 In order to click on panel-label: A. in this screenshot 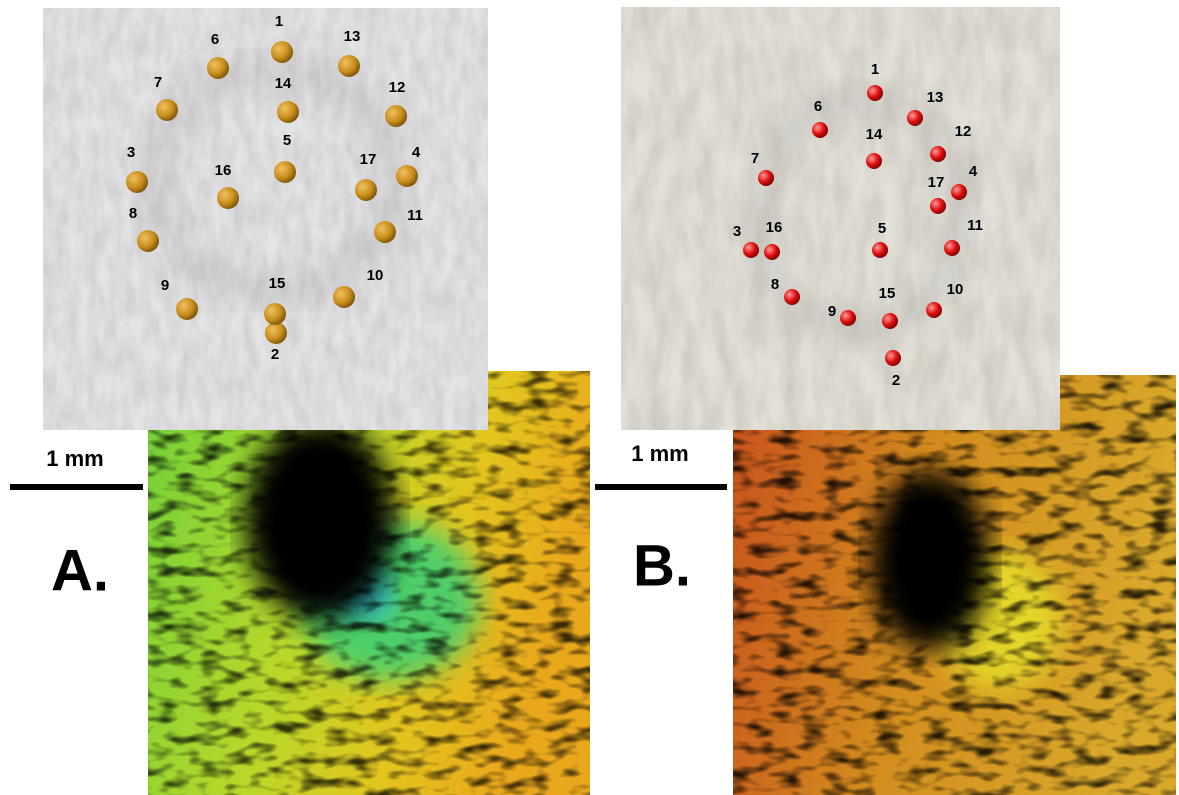, I will do `click(80, 570)`.